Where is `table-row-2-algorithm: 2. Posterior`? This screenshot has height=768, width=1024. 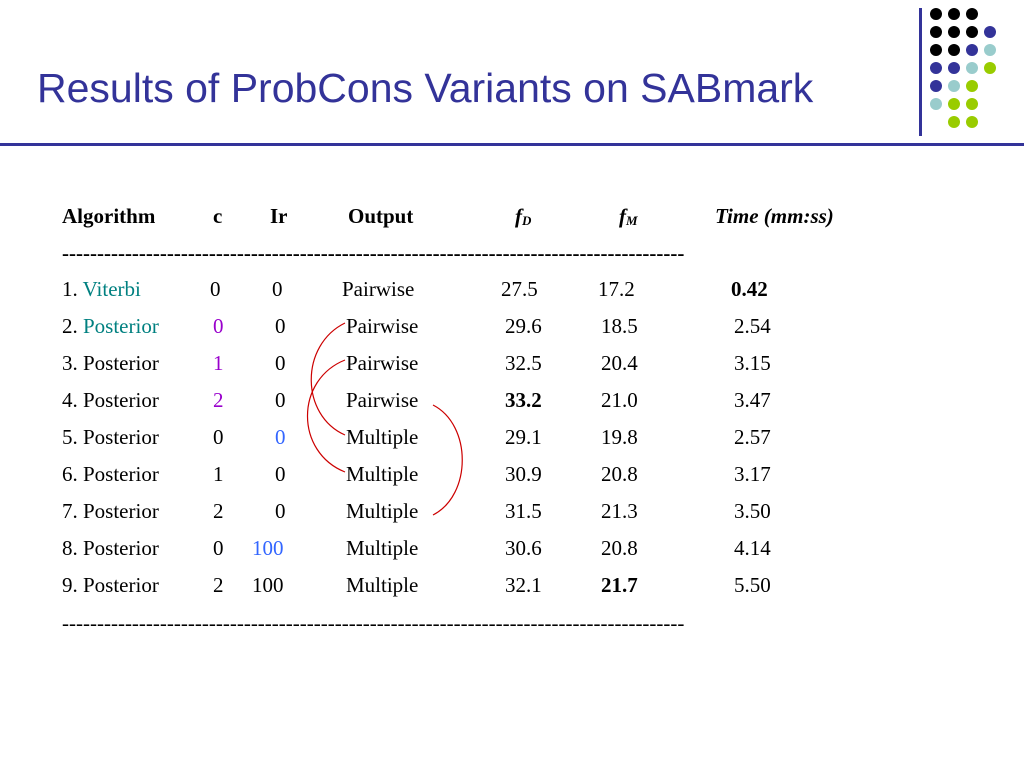 table-row-2-algorithm: 2. Posterior is located at coordinates (110, 326).